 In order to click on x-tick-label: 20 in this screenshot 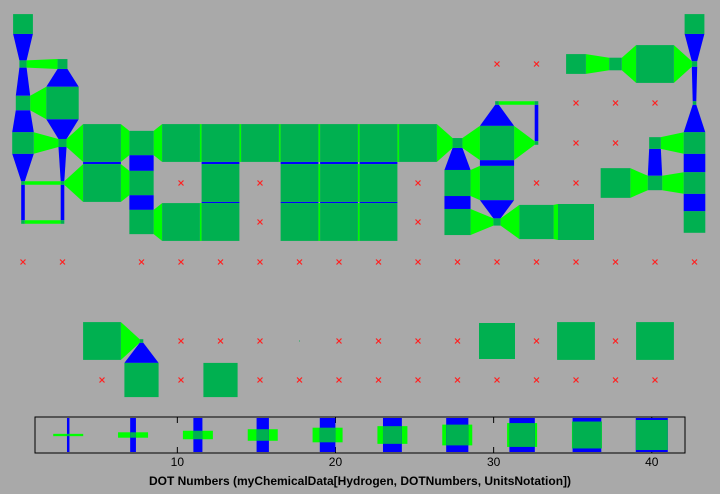, I will do `click(336, 462)`.